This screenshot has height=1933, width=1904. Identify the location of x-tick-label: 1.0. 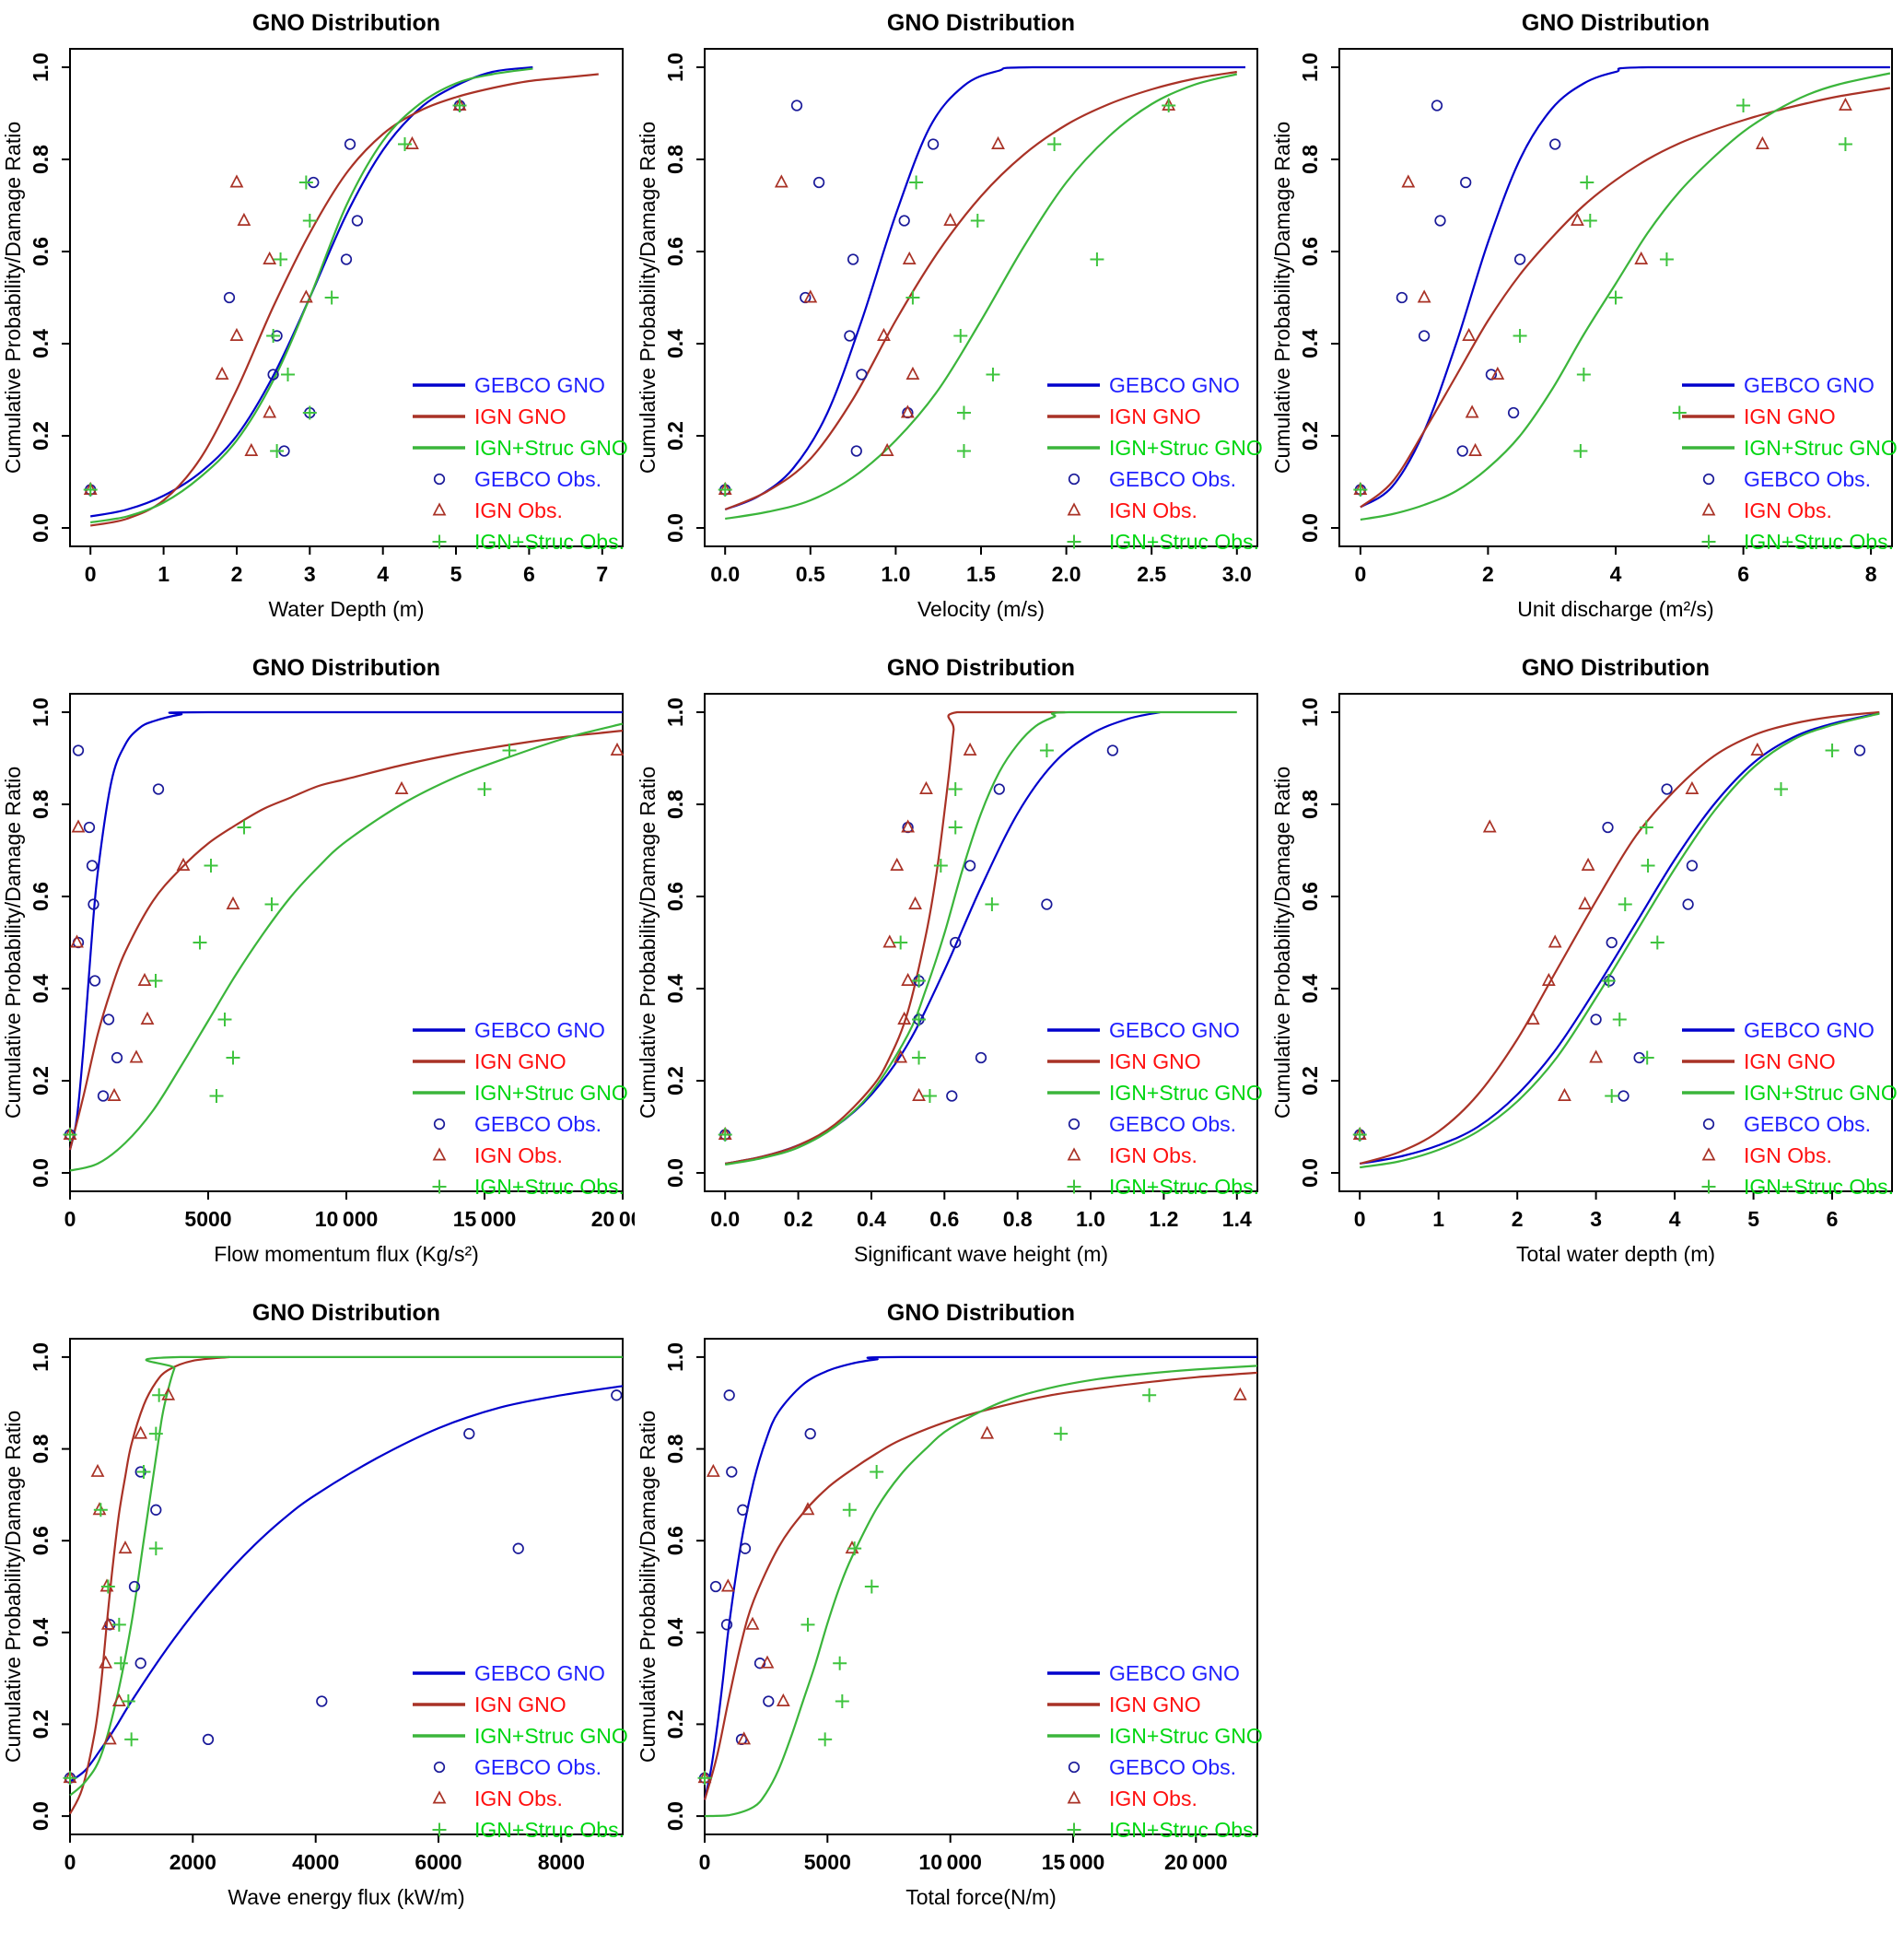
(895, 574).